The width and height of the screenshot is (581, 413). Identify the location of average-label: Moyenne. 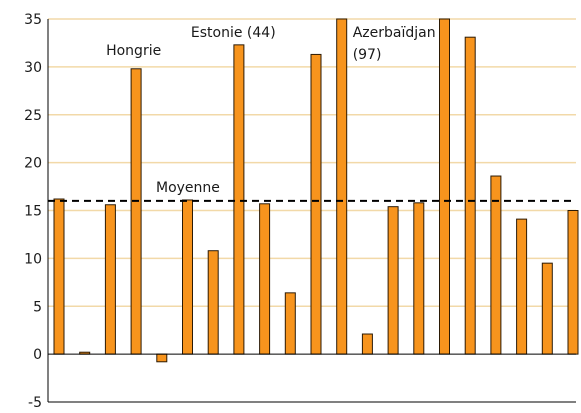
(188, 188).